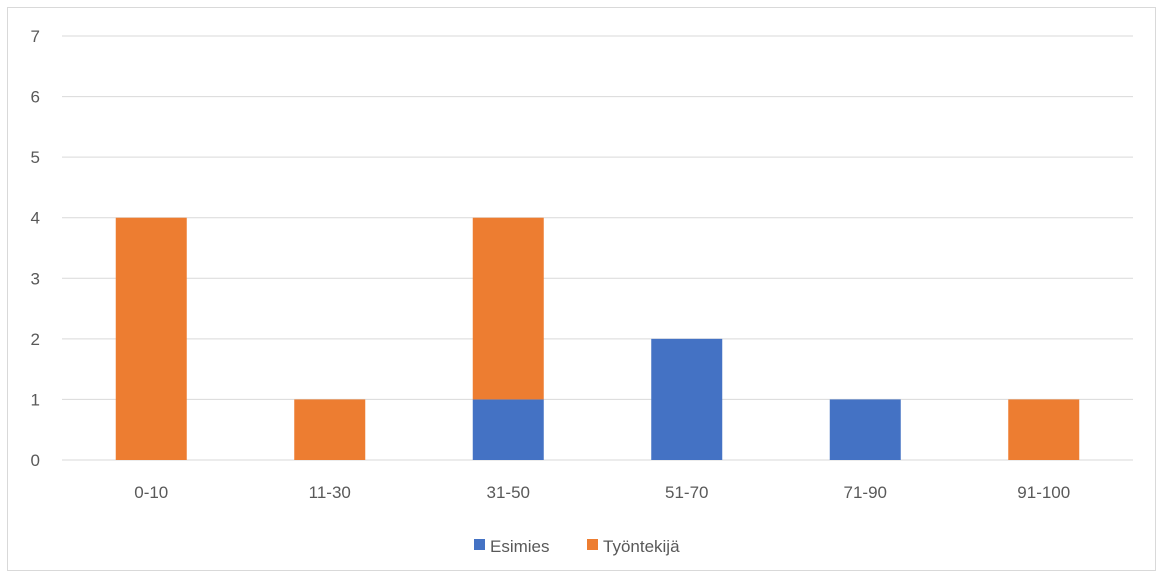 This screenshot has width=1165, height=578. What do you see at coordinates (577, 546) in the screenshot?
I see `legend: Esimies Työntekijä` at bounding box center [577, 546].